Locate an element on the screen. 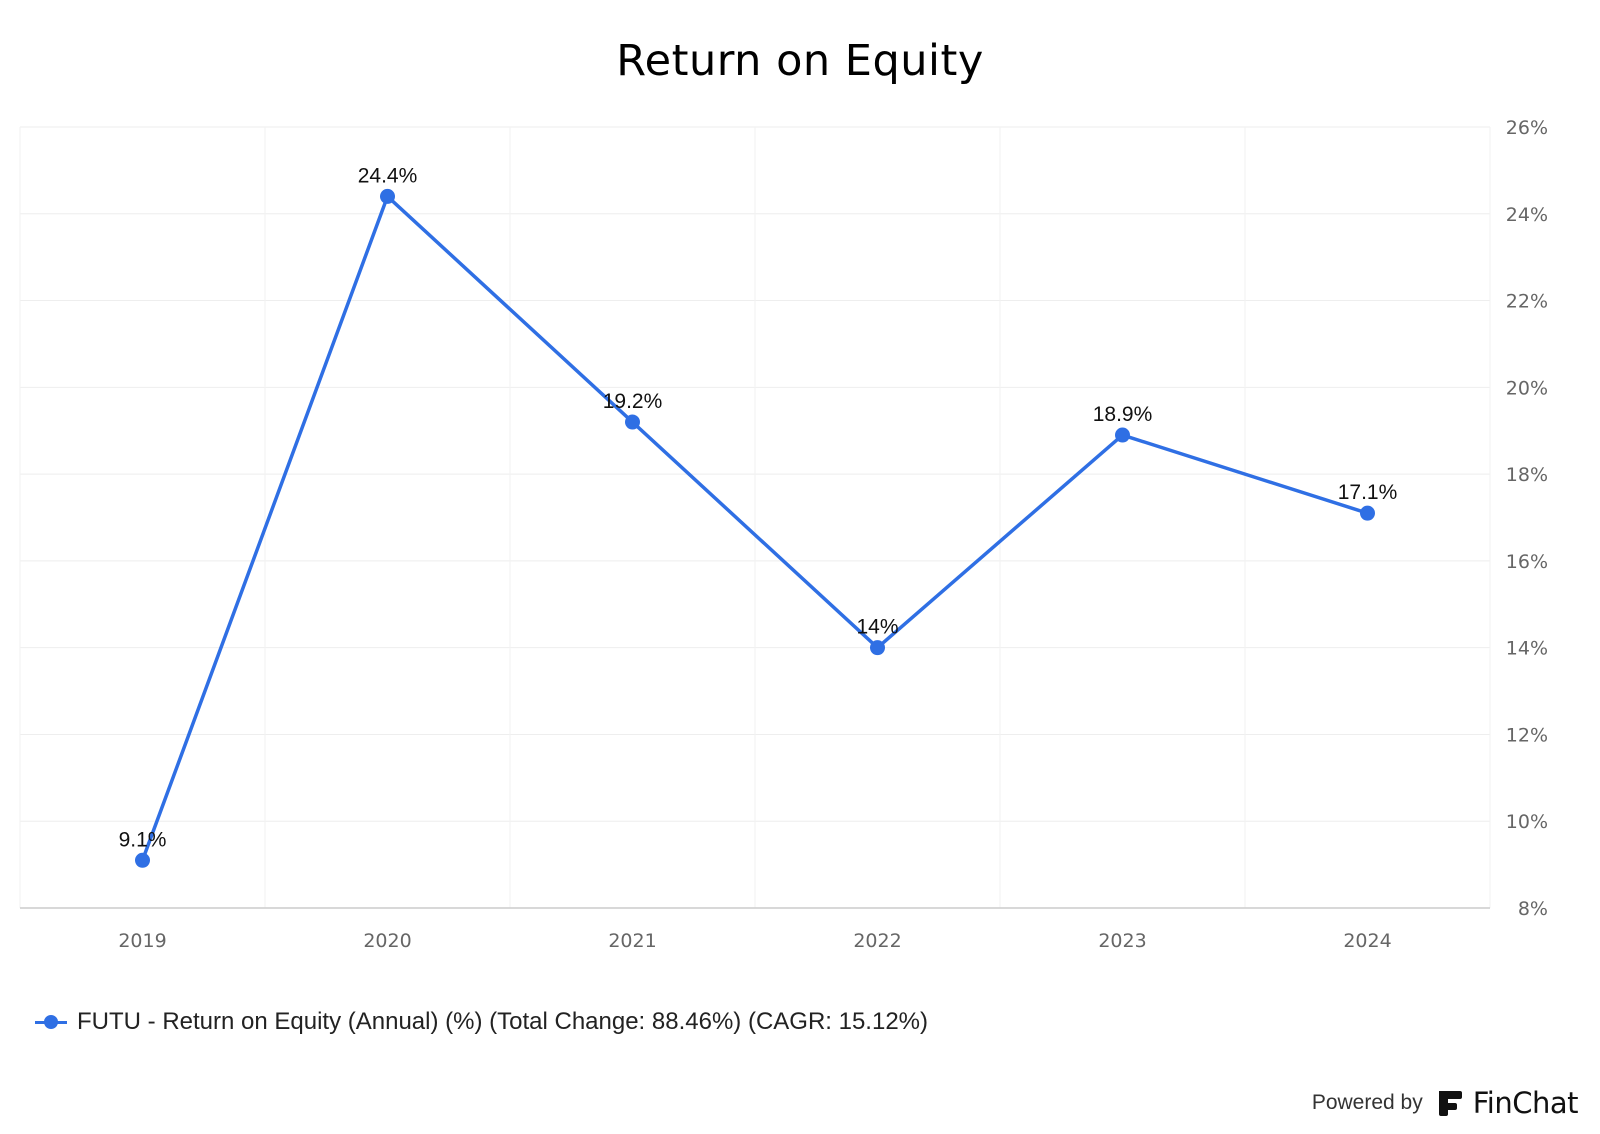 The height and width of the screenshot is (1134, 1600). y-tick-label: 14% is located at coordinates (1527, 649).